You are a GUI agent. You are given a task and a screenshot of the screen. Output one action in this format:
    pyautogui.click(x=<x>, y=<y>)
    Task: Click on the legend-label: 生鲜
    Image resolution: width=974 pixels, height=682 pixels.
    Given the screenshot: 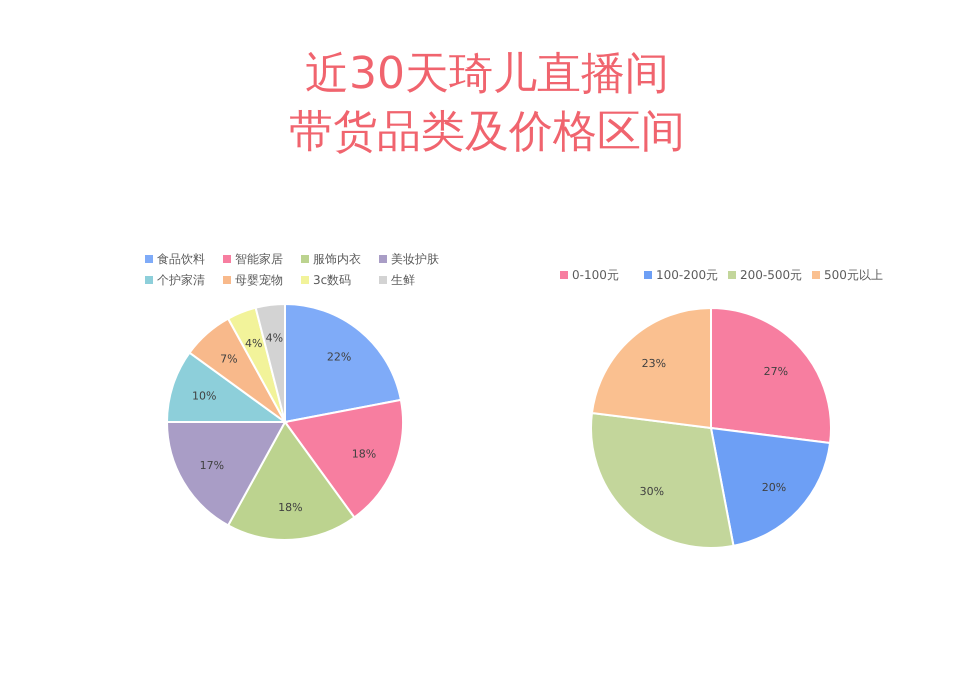 What is the action you would take?
    pyautogui.click(x=403, y=280)
    